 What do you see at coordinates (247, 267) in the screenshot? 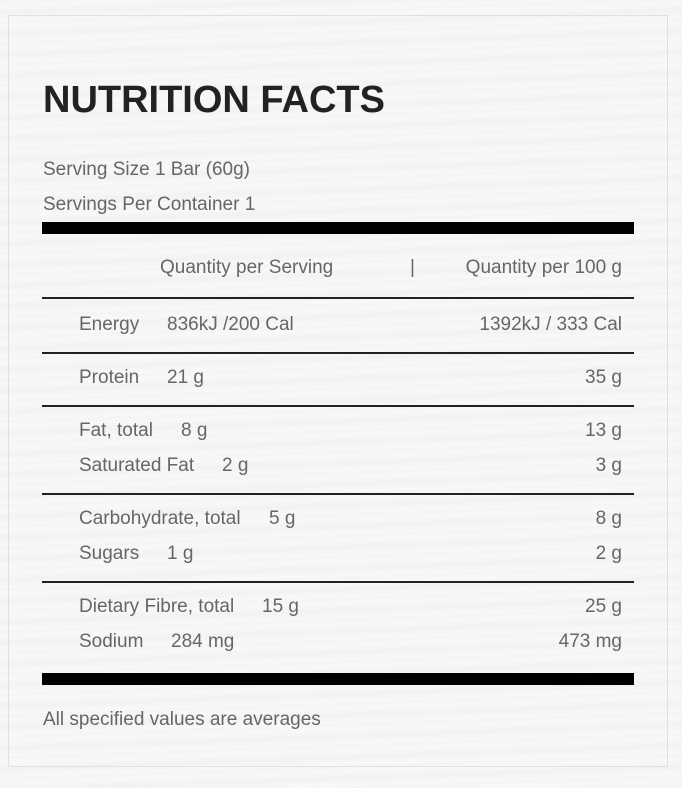
I see `column-header: Quantity per Serving` at bounding box center [247, 267].